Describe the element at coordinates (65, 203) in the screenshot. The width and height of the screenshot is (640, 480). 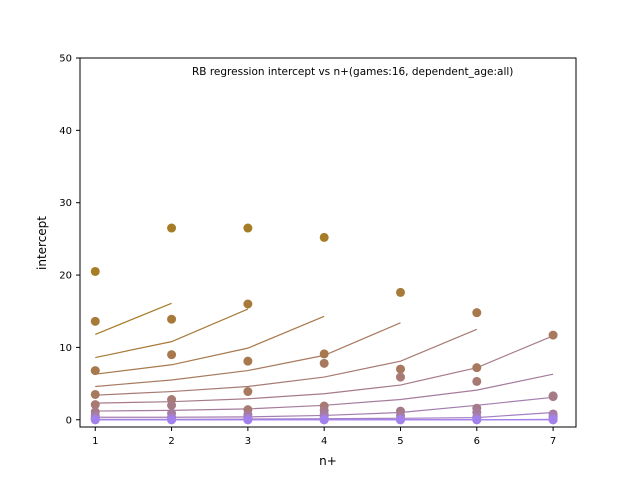
I see `y-tick-label: 30` at that location.